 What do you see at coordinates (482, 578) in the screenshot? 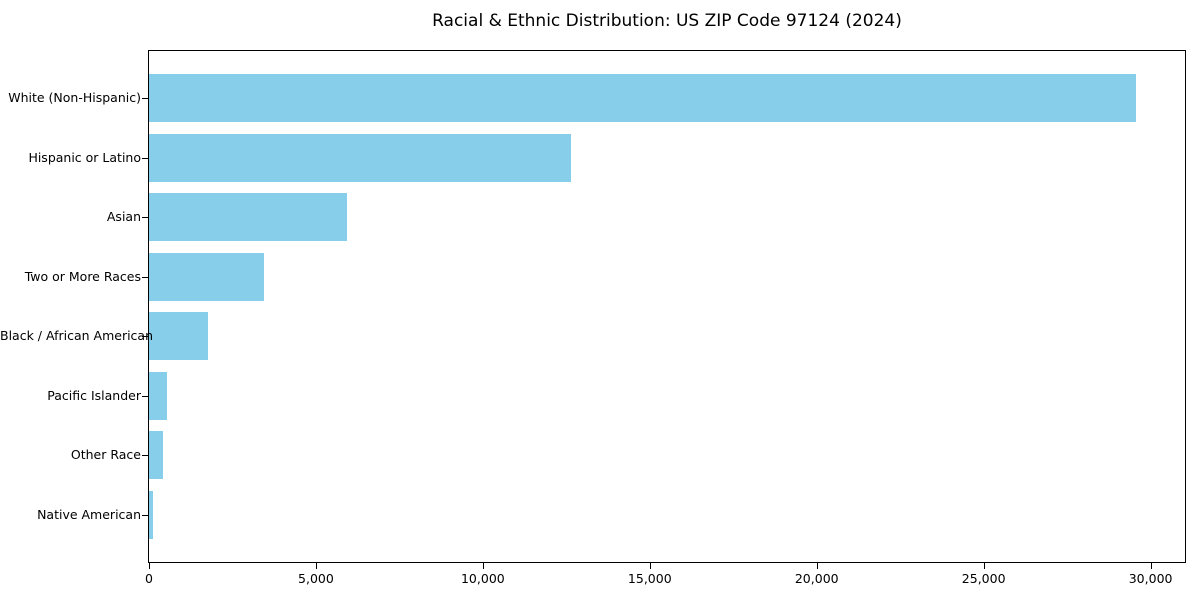
I see `x-tick-label: 10,000` at bounding box center [482, 578].